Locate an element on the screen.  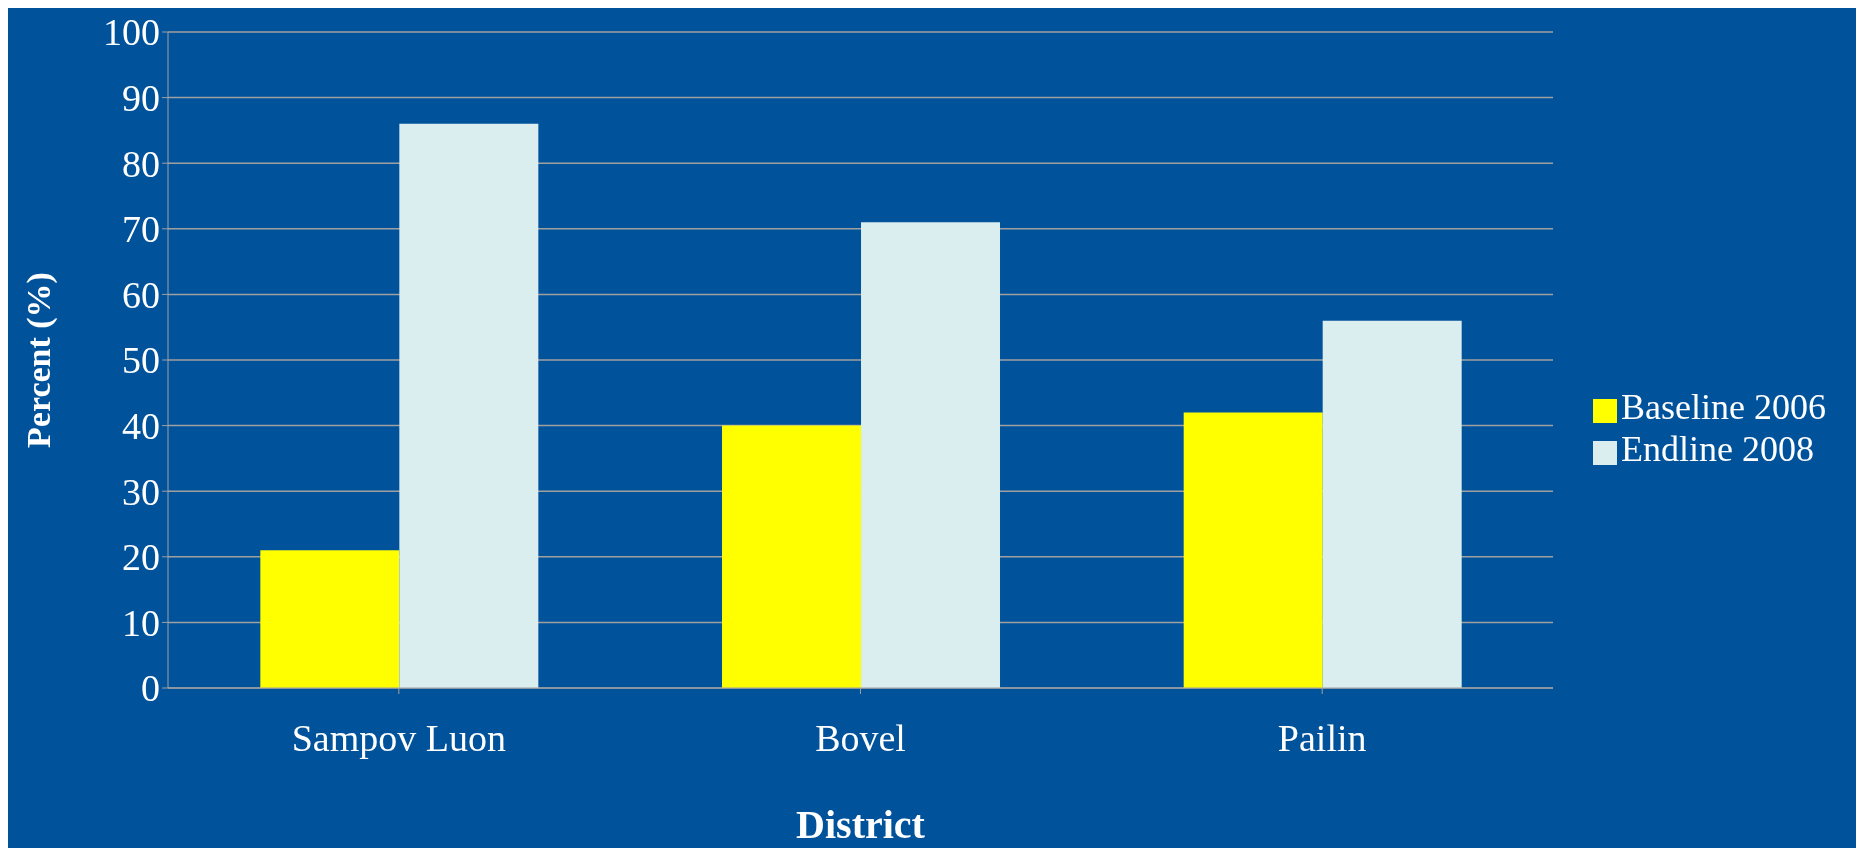
x-tick-label: Pailin is located at coordinates (1322, 737).